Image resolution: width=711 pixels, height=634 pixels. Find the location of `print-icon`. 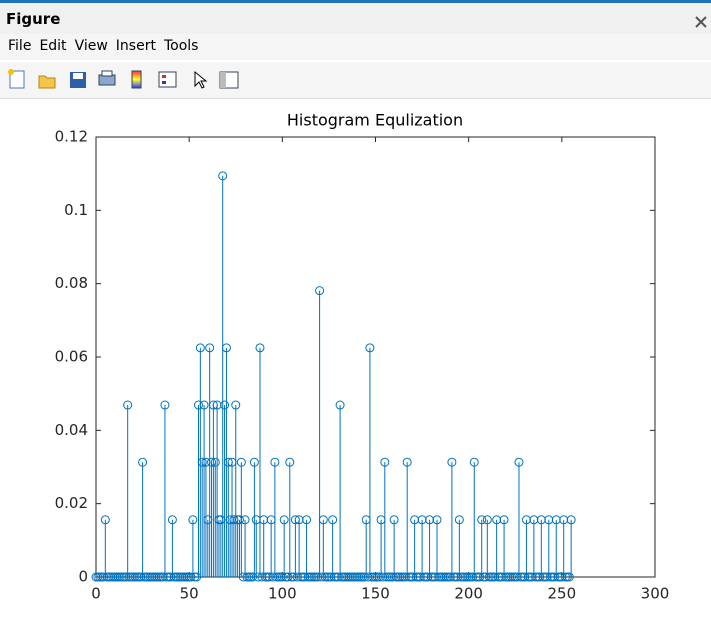

print-icon is located at coordinates (107, 78).